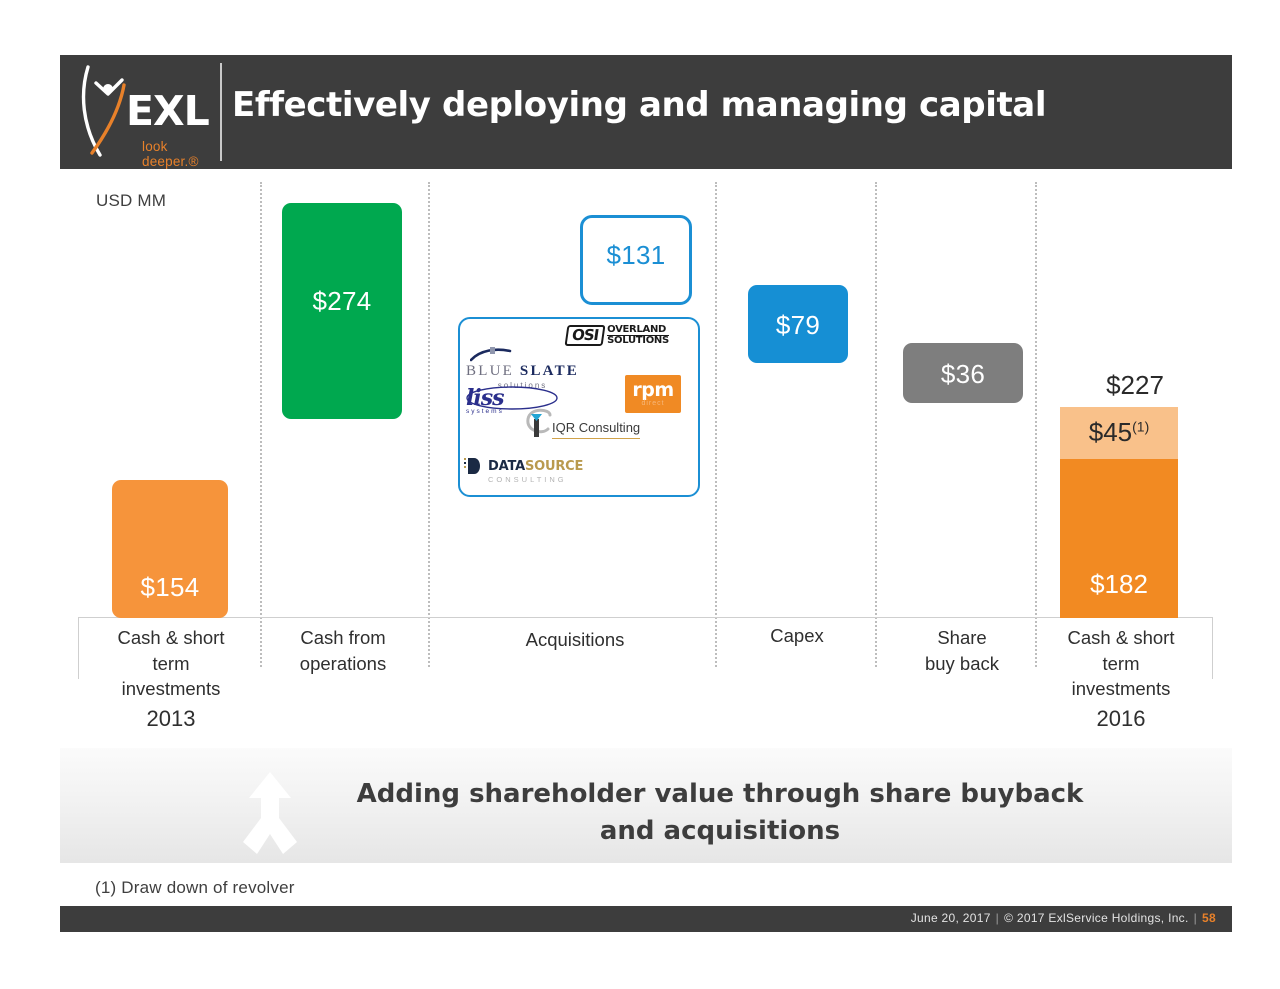 This screenshot has height=989, width=1280. I want to click on category-label-cash-2016: Cash & short term investments 2016, so click(1121, 679).